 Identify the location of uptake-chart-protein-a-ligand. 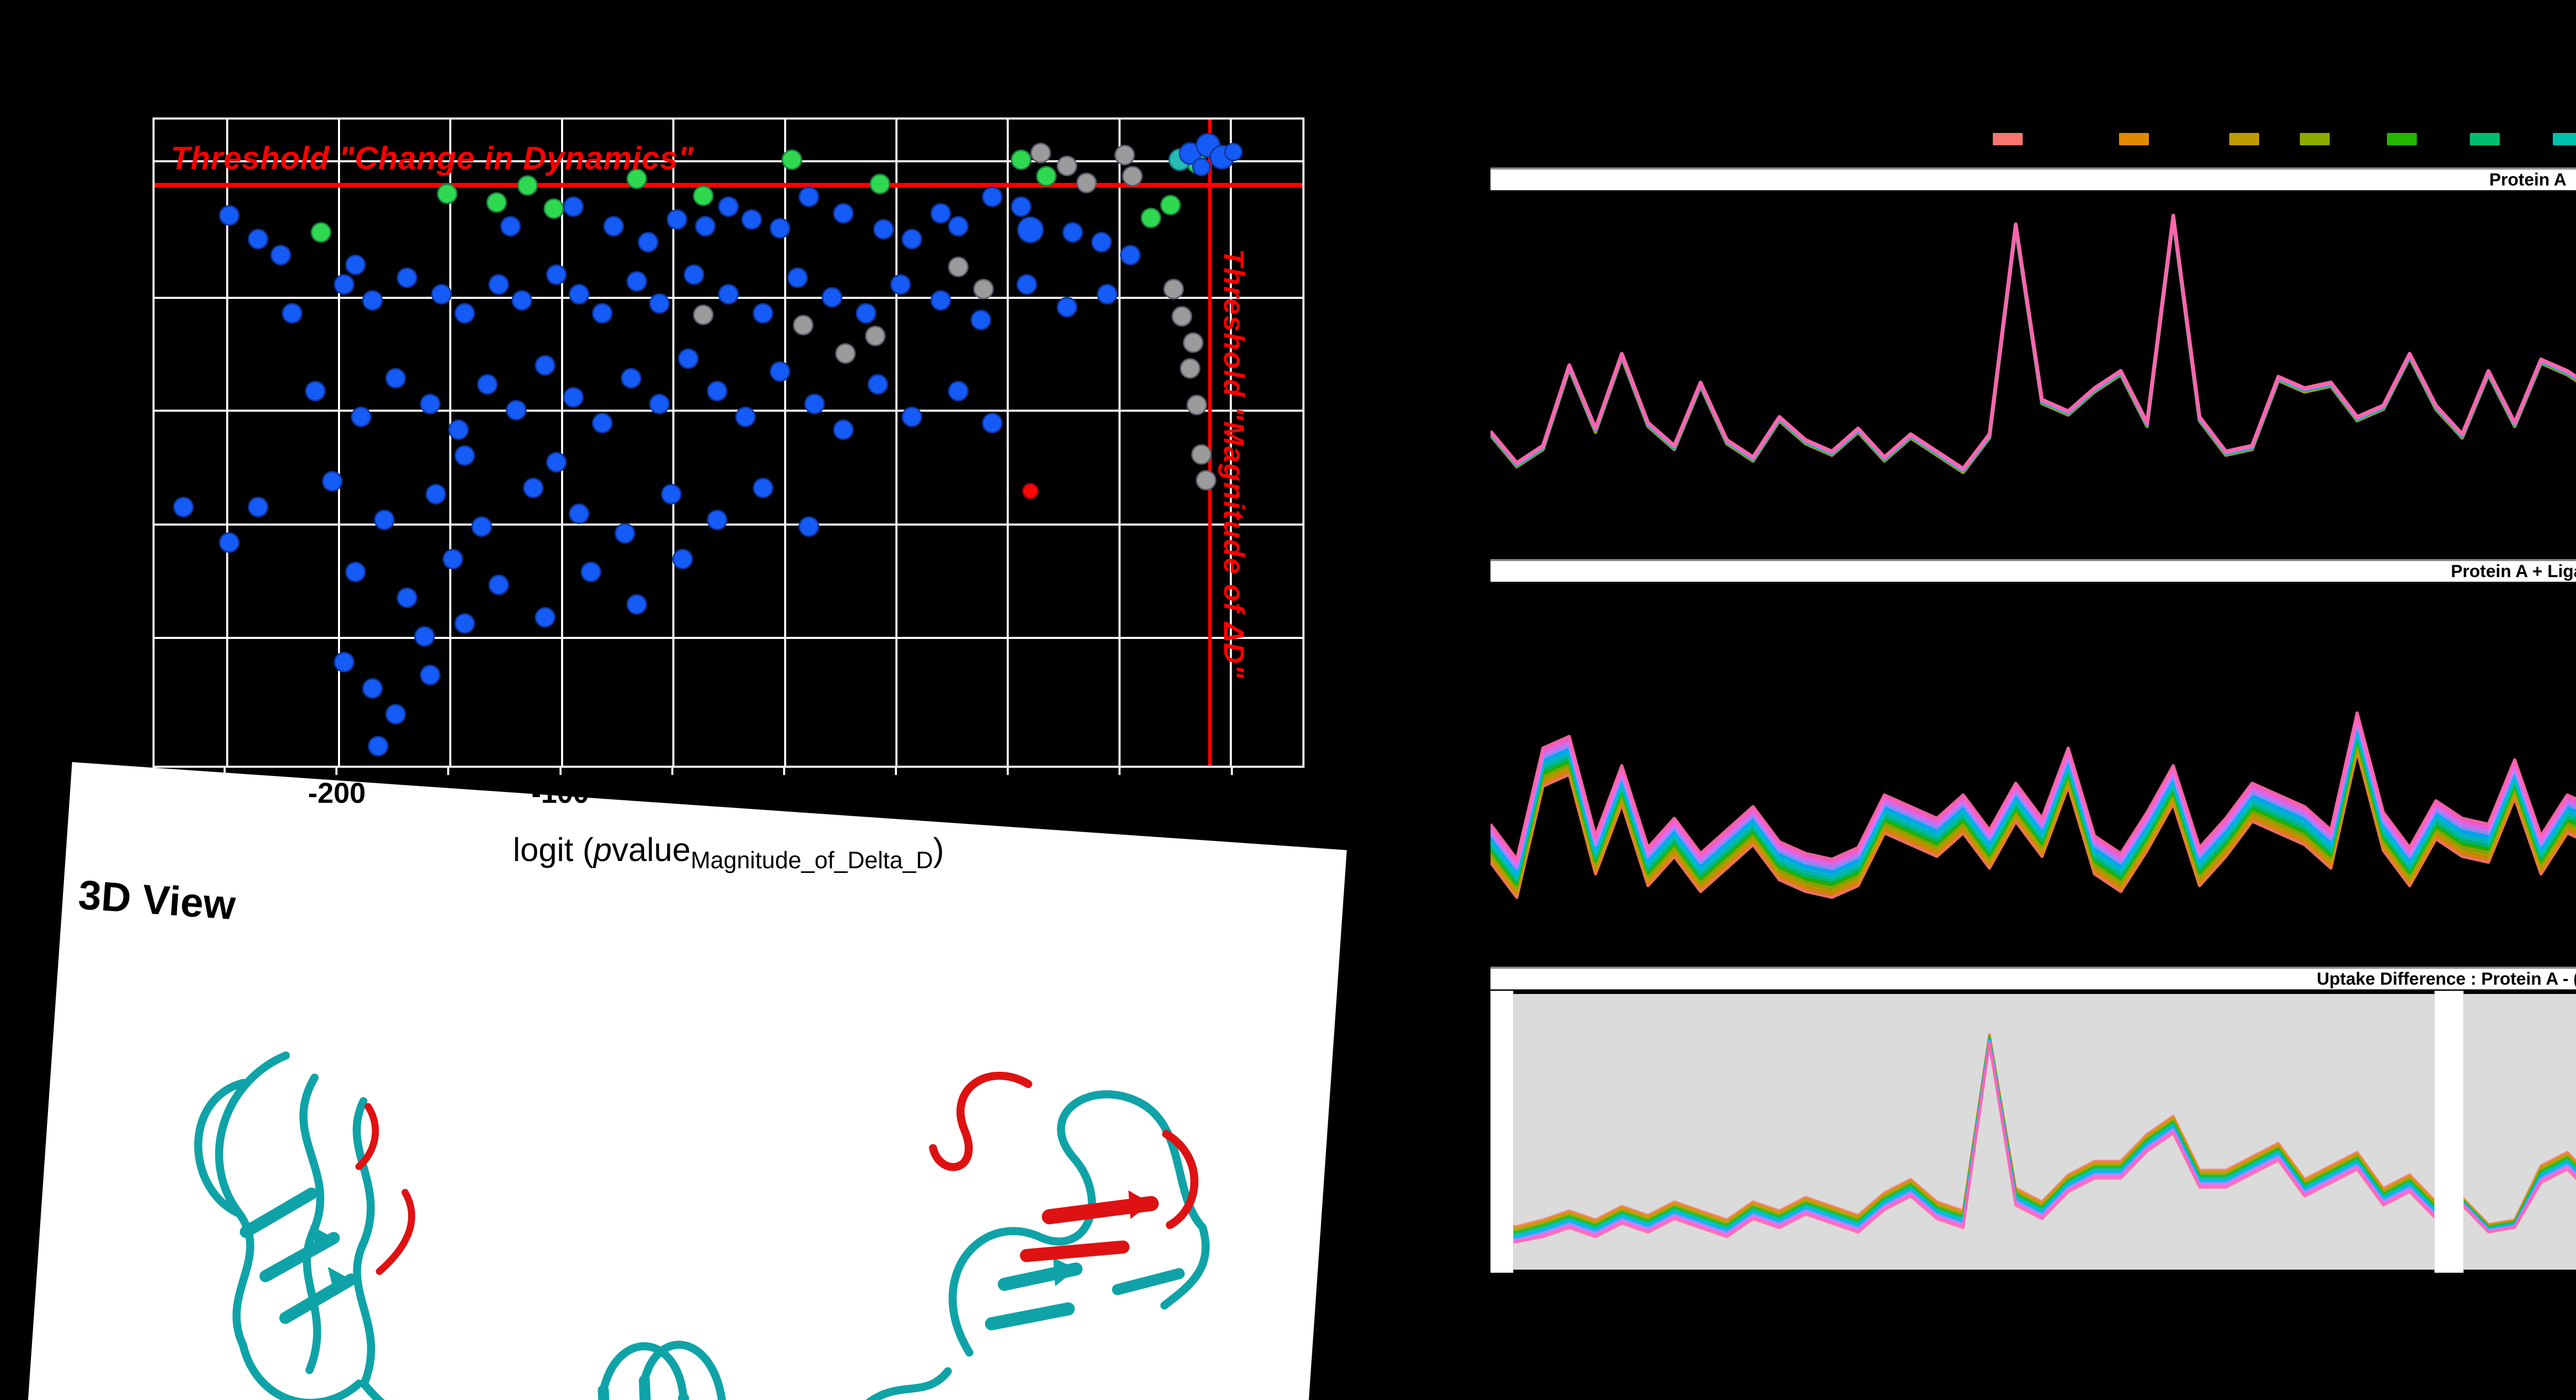
(2033, 758).